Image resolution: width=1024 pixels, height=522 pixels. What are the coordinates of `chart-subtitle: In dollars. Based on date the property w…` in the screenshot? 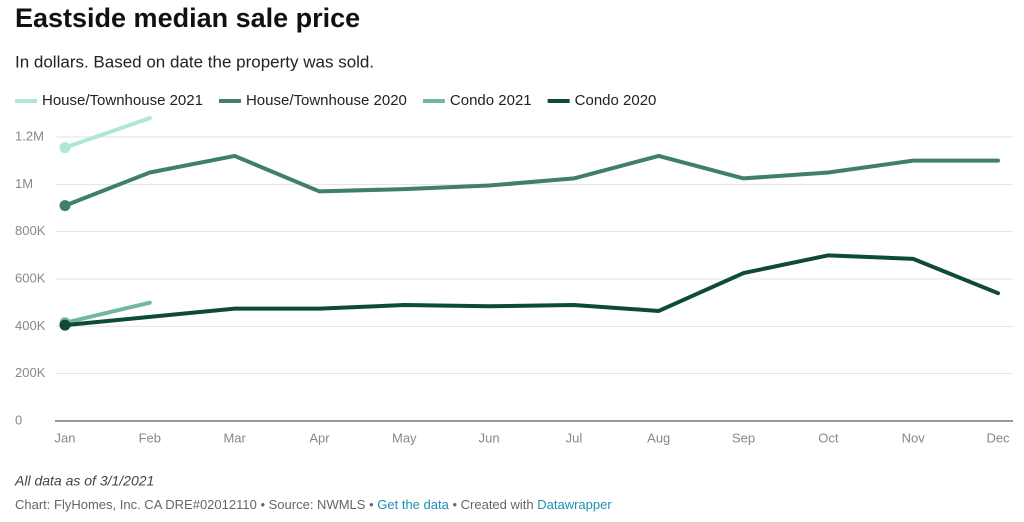 It's located at (194, 61).